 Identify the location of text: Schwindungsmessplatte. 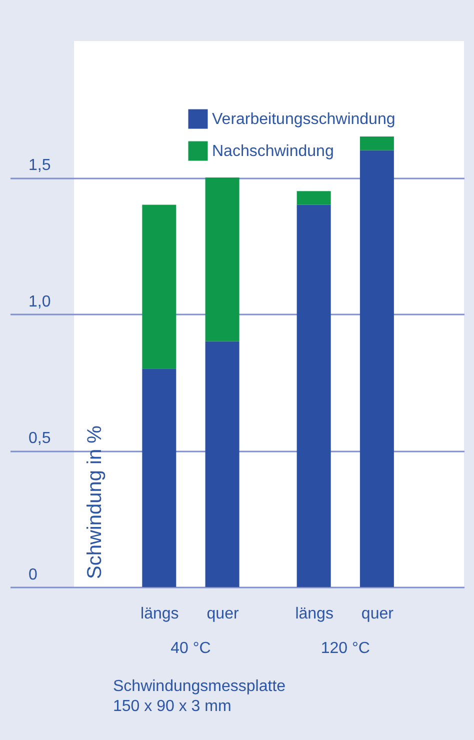
(199, 686).